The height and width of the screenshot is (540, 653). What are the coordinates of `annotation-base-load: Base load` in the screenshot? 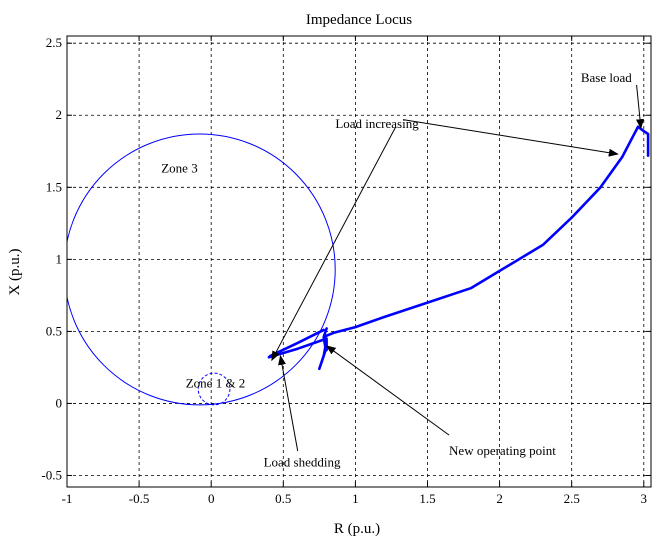 It's located at (606, 77).